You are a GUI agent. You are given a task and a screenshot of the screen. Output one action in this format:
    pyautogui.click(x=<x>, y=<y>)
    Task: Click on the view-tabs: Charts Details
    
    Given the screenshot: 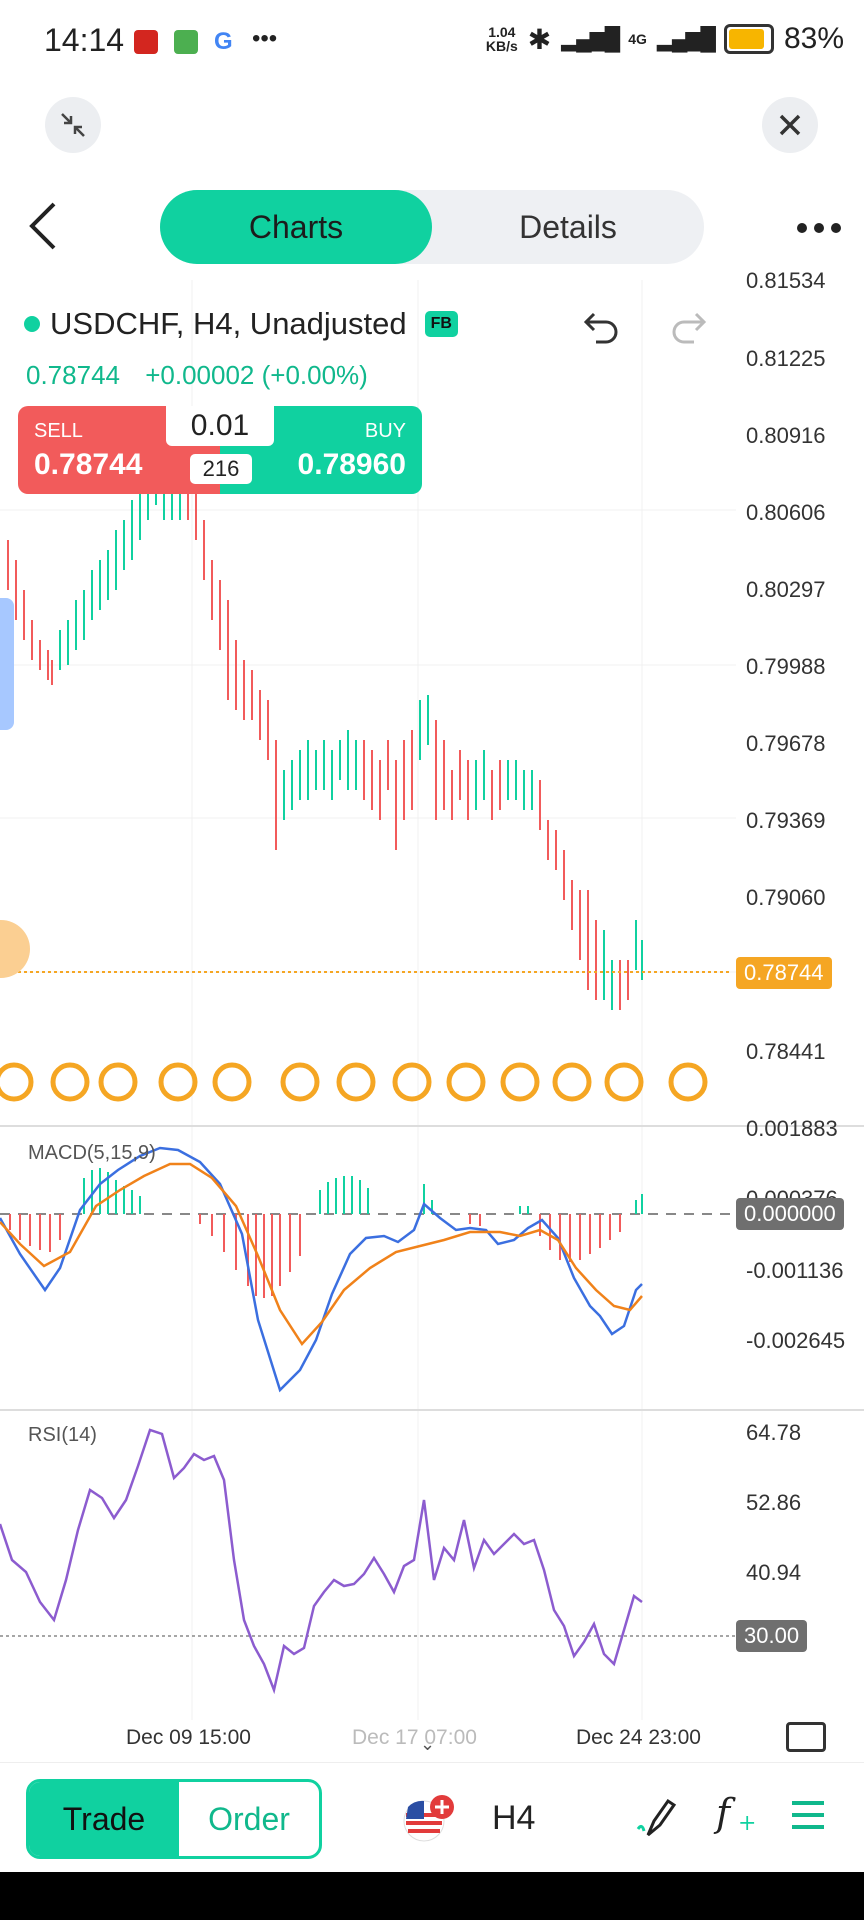 What is the action you would take?
    pyautogui.click(x=432, y=227)
    